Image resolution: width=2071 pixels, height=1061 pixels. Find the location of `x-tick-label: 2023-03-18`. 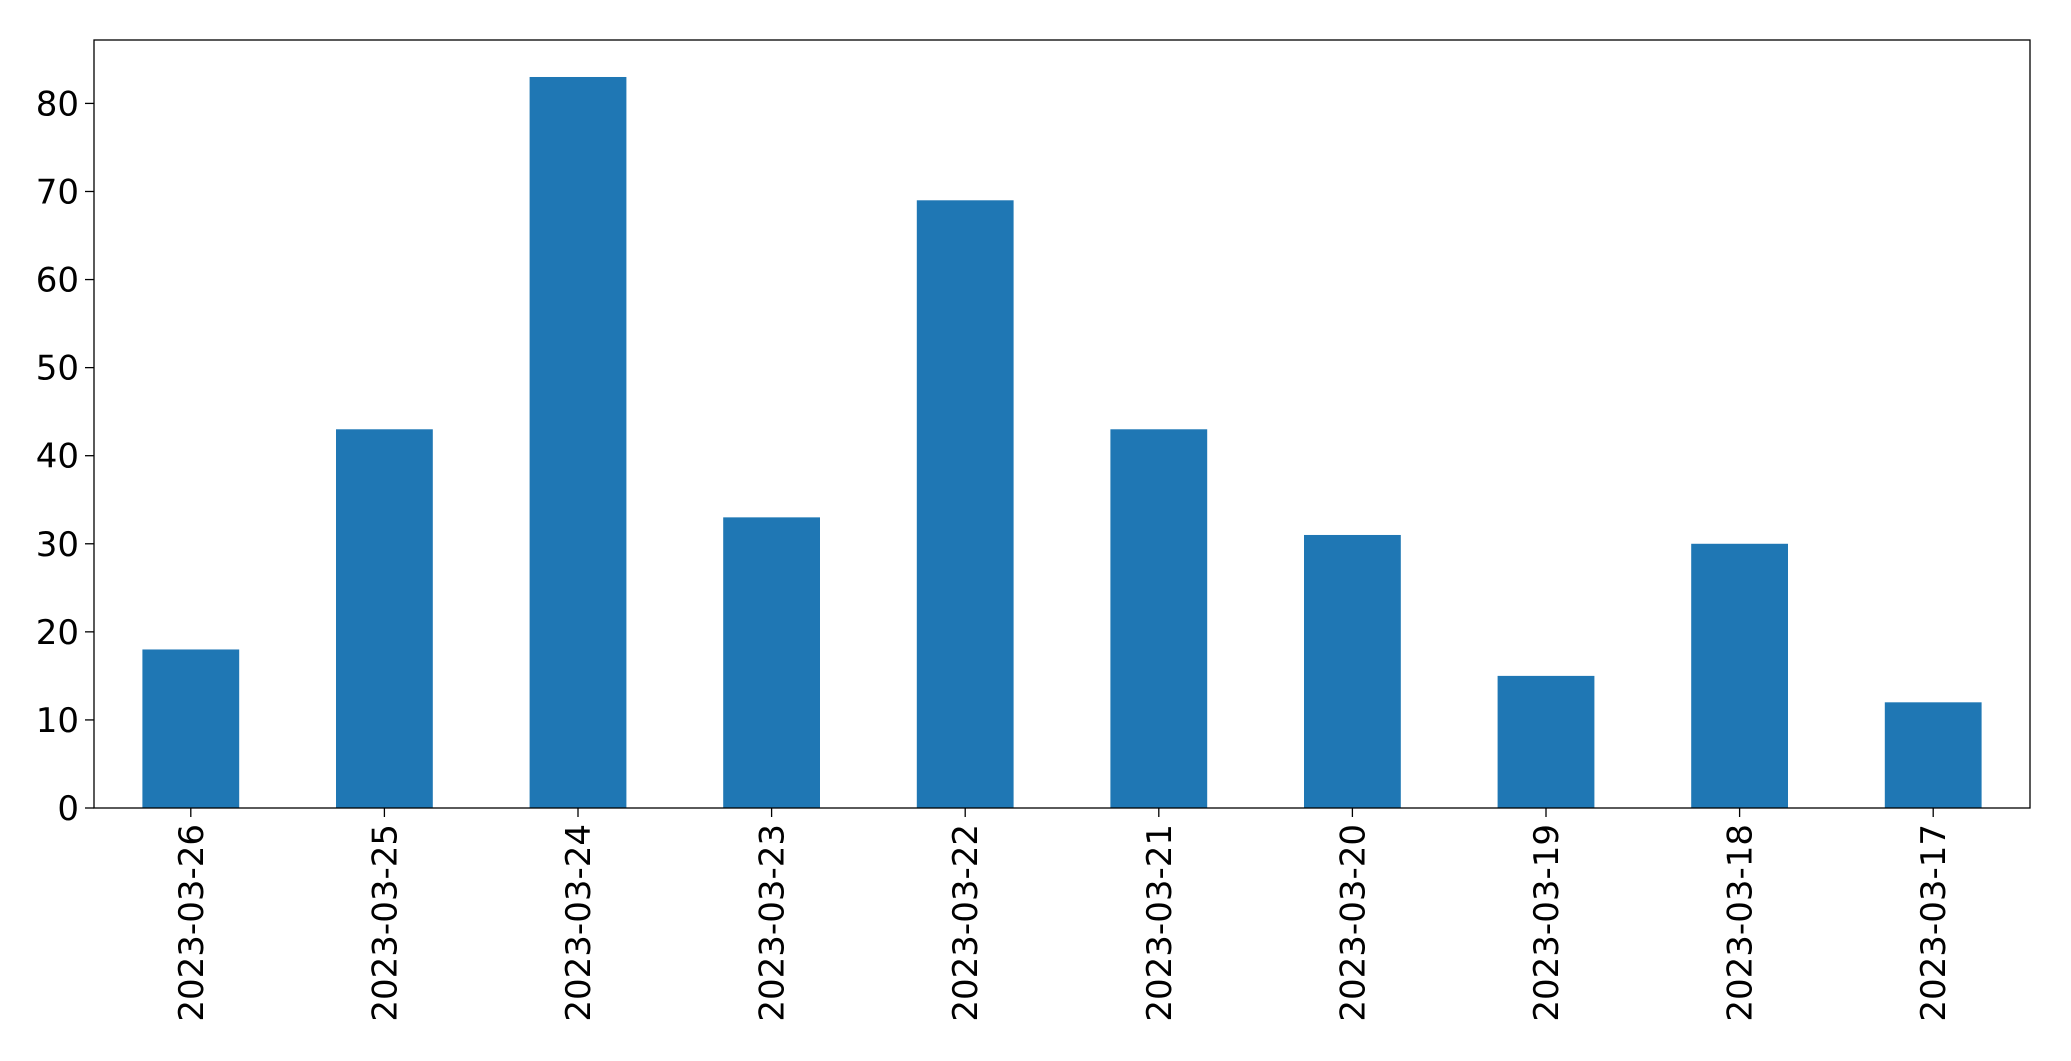

x-tick-label: 2023-03-18 is located at coordinates (1741, 923).